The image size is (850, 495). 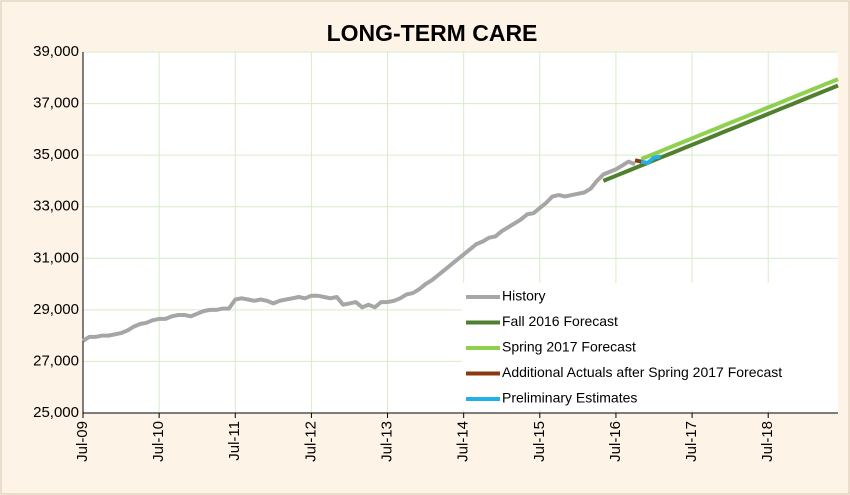 I want to click on chart-title: LONG-TERM CARE, so click(x=432, y=33).